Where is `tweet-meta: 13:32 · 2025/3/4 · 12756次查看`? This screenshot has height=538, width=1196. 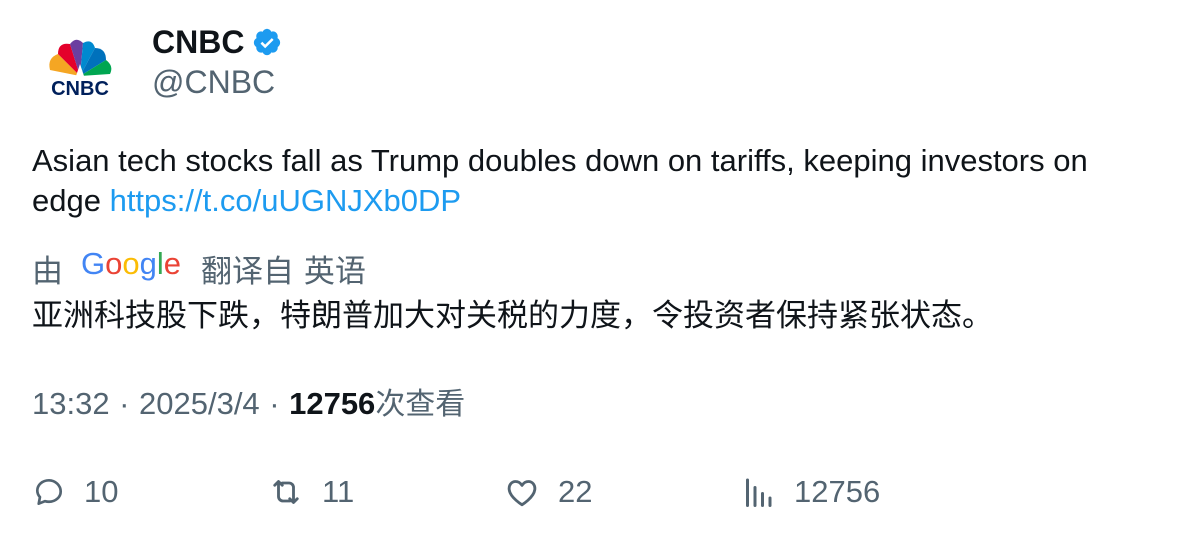
tweet-meta: 13:32 · 2025/3/4 · 12756次查看 is located at coordinates (248, 404).